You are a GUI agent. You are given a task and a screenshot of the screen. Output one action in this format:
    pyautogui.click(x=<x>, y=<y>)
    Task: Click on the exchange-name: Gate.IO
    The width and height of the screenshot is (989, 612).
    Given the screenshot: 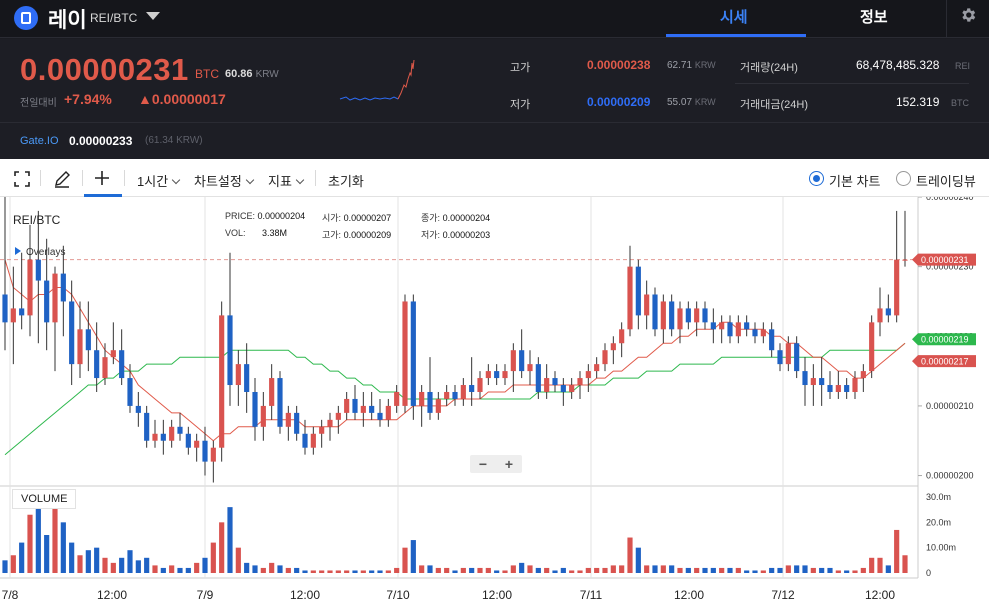 What is the action you would take?
    pyautogui.click(x=39, y=141)
    